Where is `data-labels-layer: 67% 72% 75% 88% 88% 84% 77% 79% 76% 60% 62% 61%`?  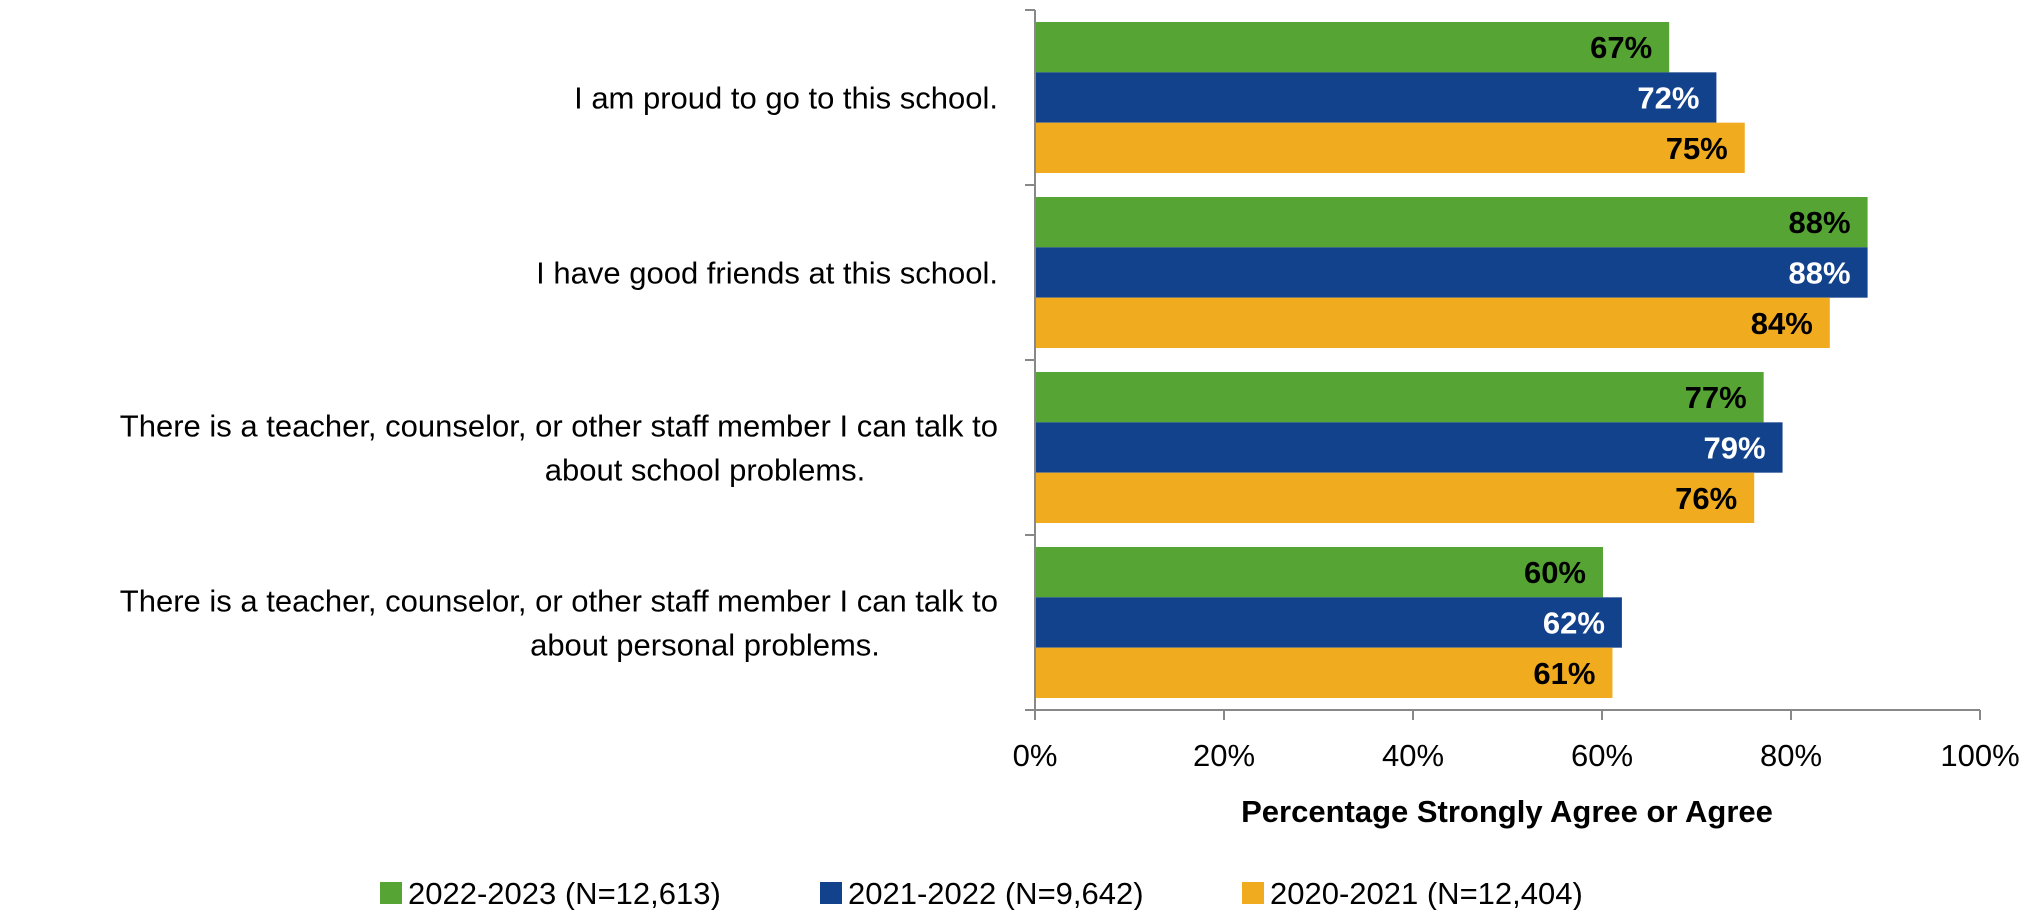 data-labels-layer: 67% 72% 75% 88% 88% 84% 77% 79% 76% 60% 62% 61% is located at coordinates (1687, 360).